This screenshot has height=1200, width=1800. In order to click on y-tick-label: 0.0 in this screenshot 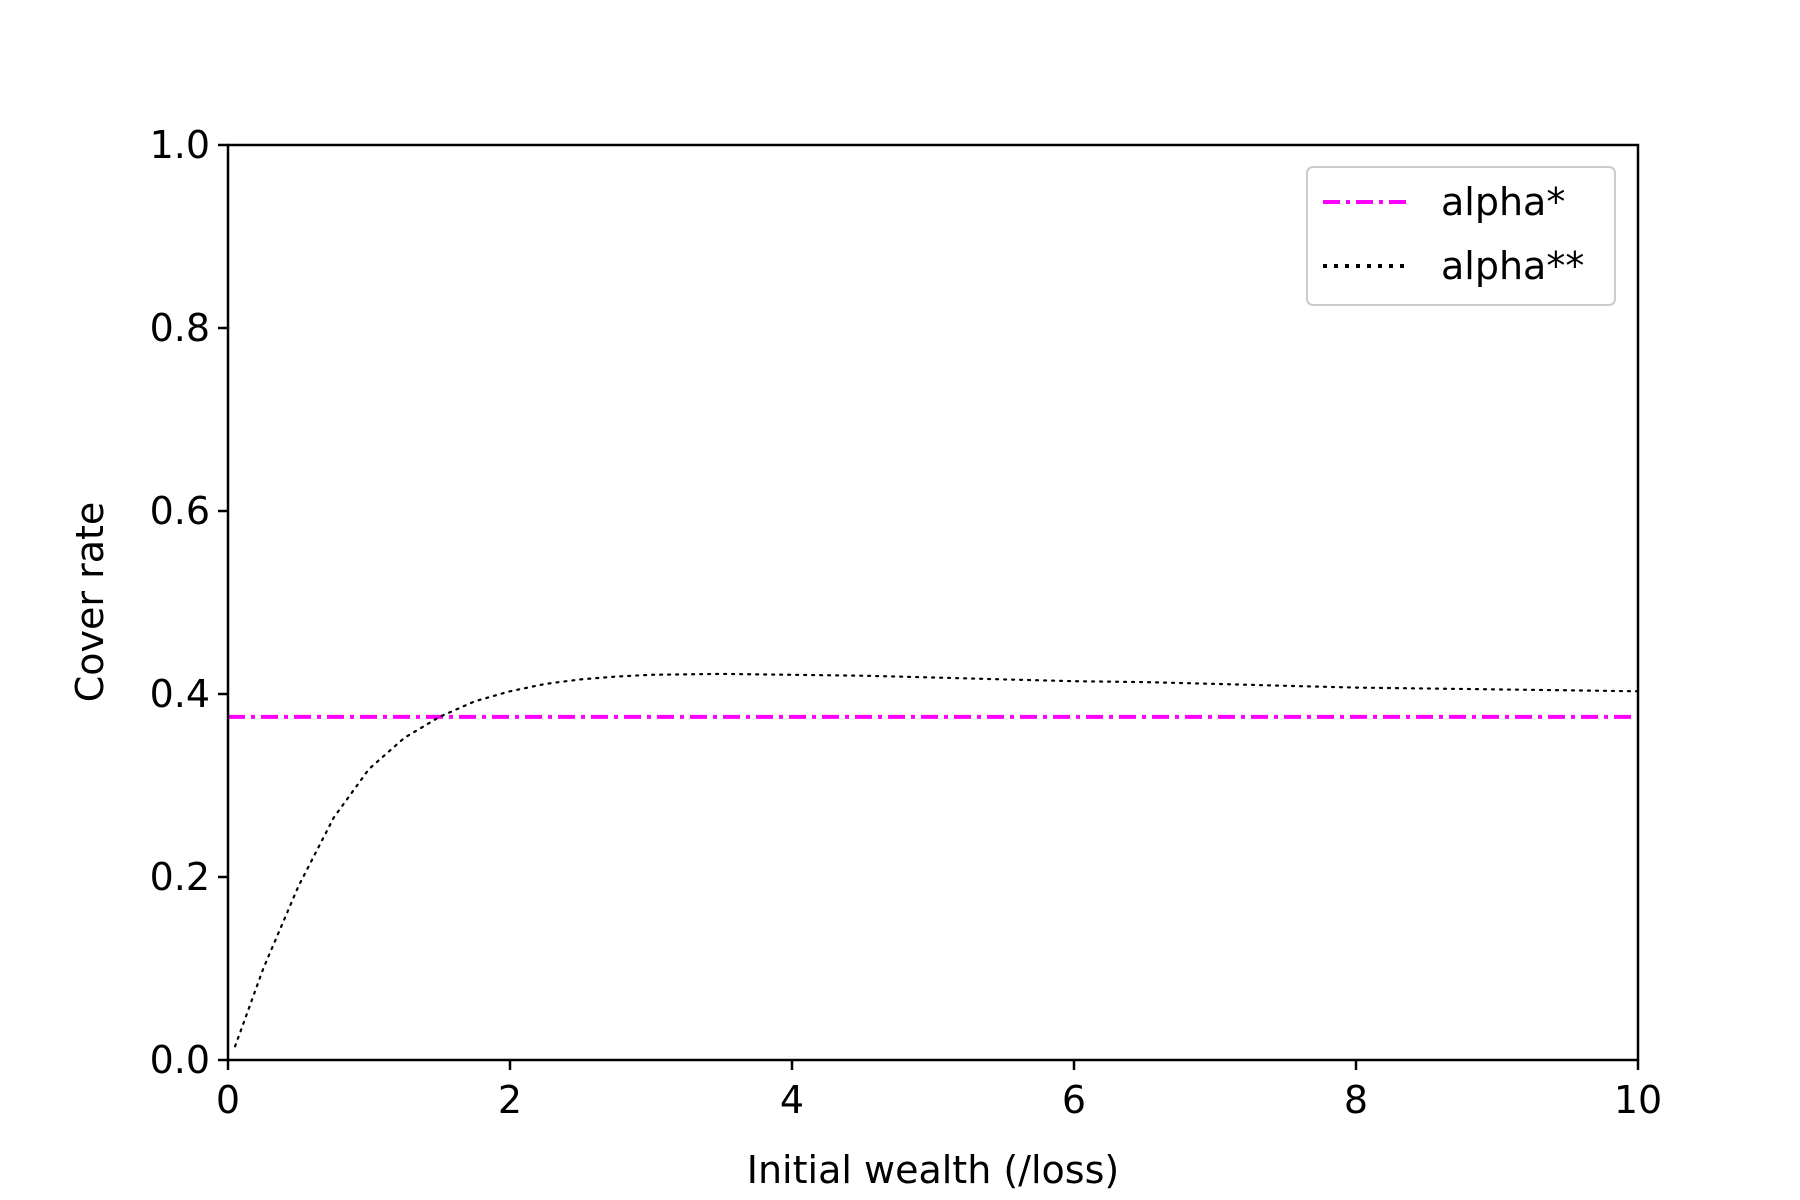, I will do `click(180, 1060)`.